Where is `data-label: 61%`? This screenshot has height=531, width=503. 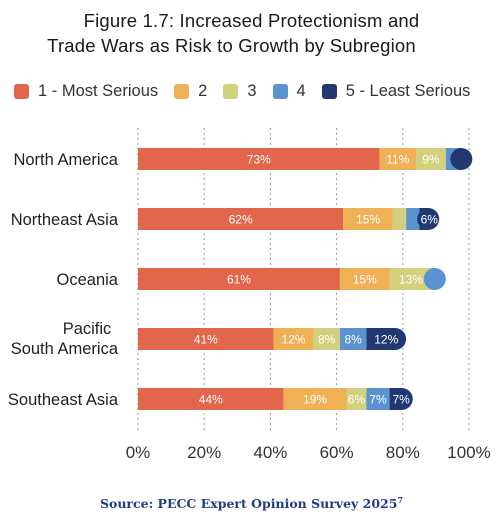
data-label: 61% is located at coordinates (239, 280).